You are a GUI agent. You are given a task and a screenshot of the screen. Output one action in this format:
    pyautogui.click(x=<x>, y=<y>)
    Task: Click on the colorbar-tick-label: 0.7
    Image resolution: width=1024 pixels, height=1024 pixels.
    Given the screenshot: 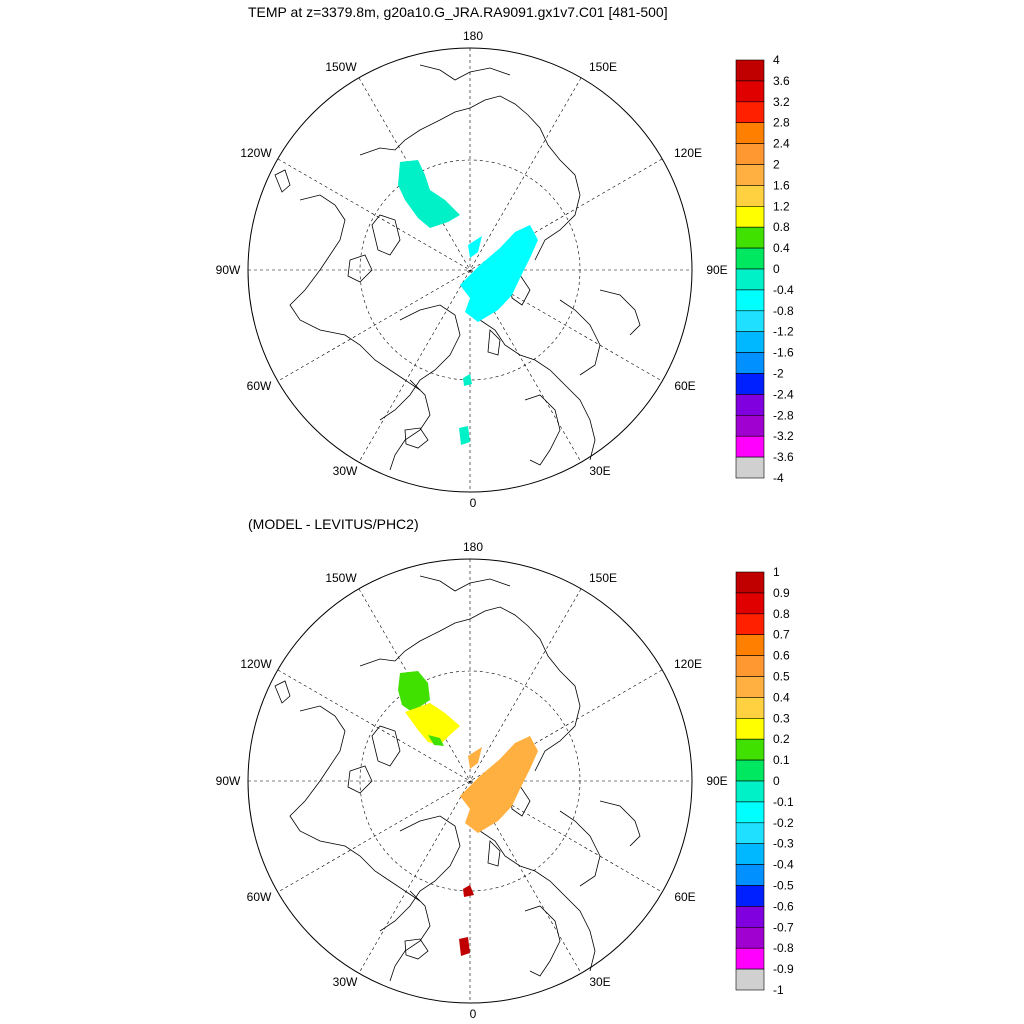 What is the action you would take?
    pyautogui.click(x=781, y=635)
    